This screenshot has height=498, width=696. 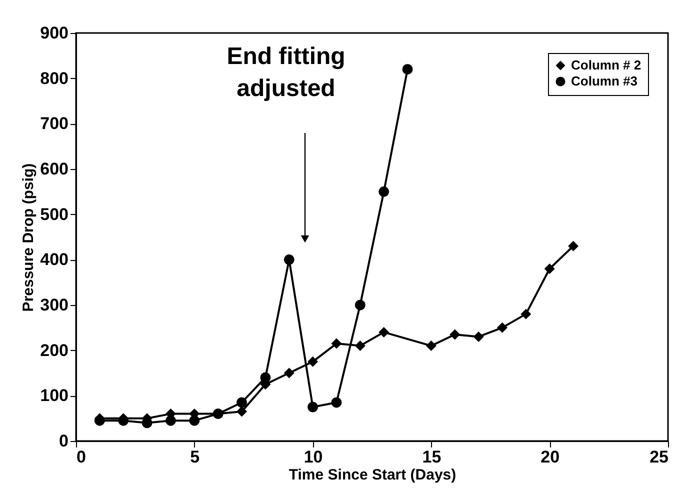 What do you see at coordinates (54, 169) in the screenshot?
I see `y-tick-label: 600` at bounding box center [54, 169].